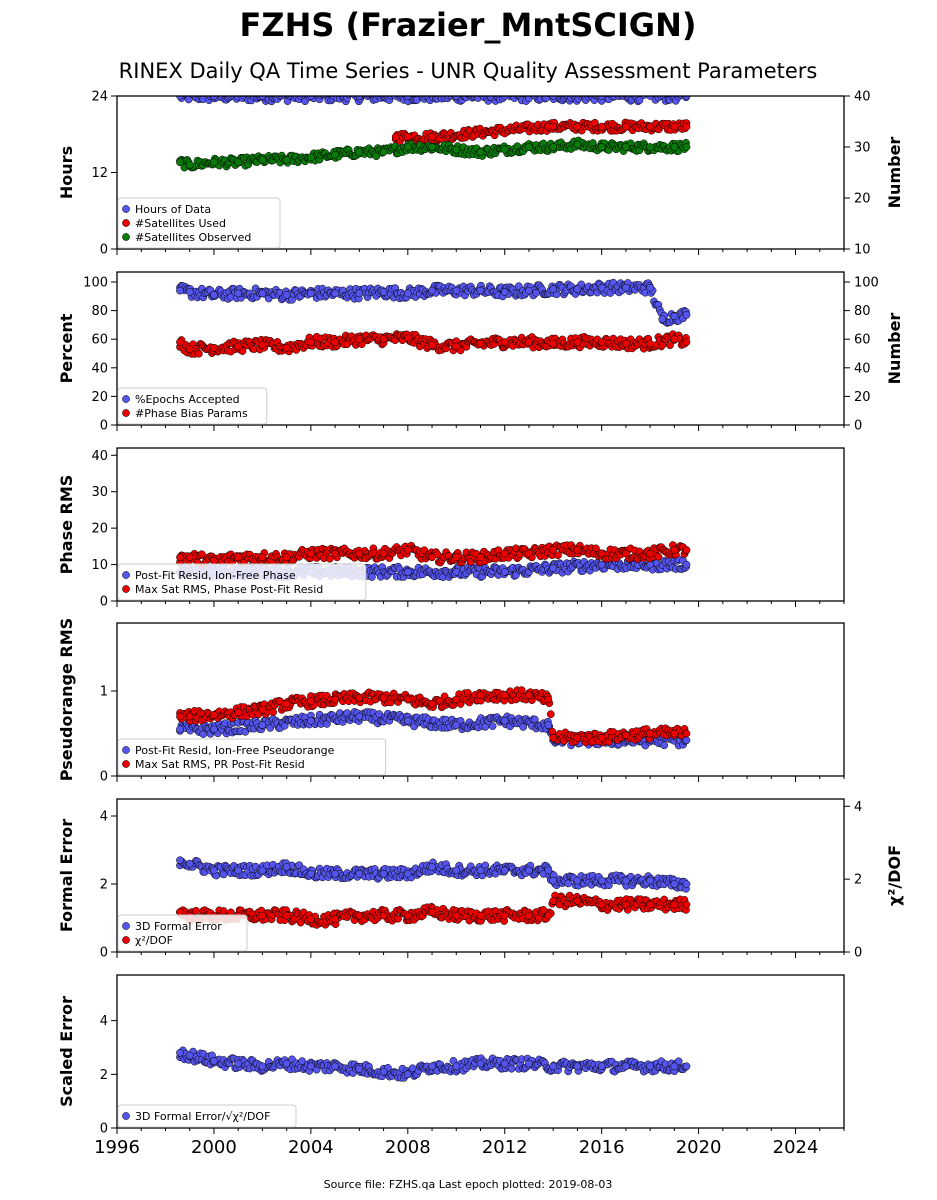  What do you see at coordinates (99, 97) in the screenshot?
I see `y-tick-label: 24` at bounding box center [99, 97].